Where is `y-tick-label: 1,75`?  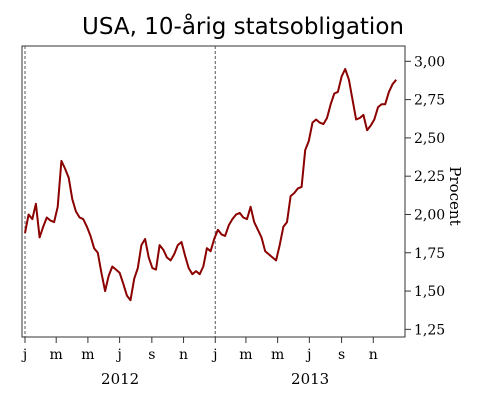
y-tick-label: 1,75 is located at coordinates (429, 254).